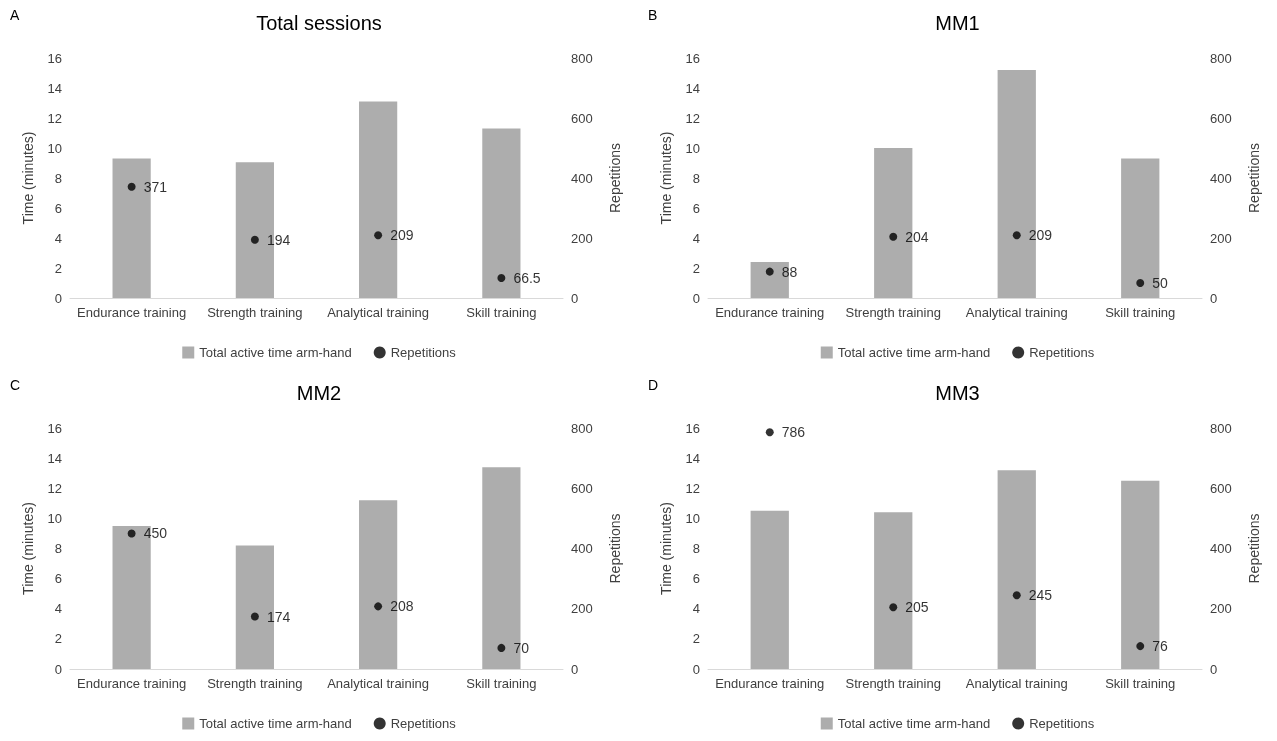 The height and width of the screenshot is (741, 1277). What do you see at coordinates (15, 385) in the screenshot?
I see `text: C` at bounding box center [15, 385].